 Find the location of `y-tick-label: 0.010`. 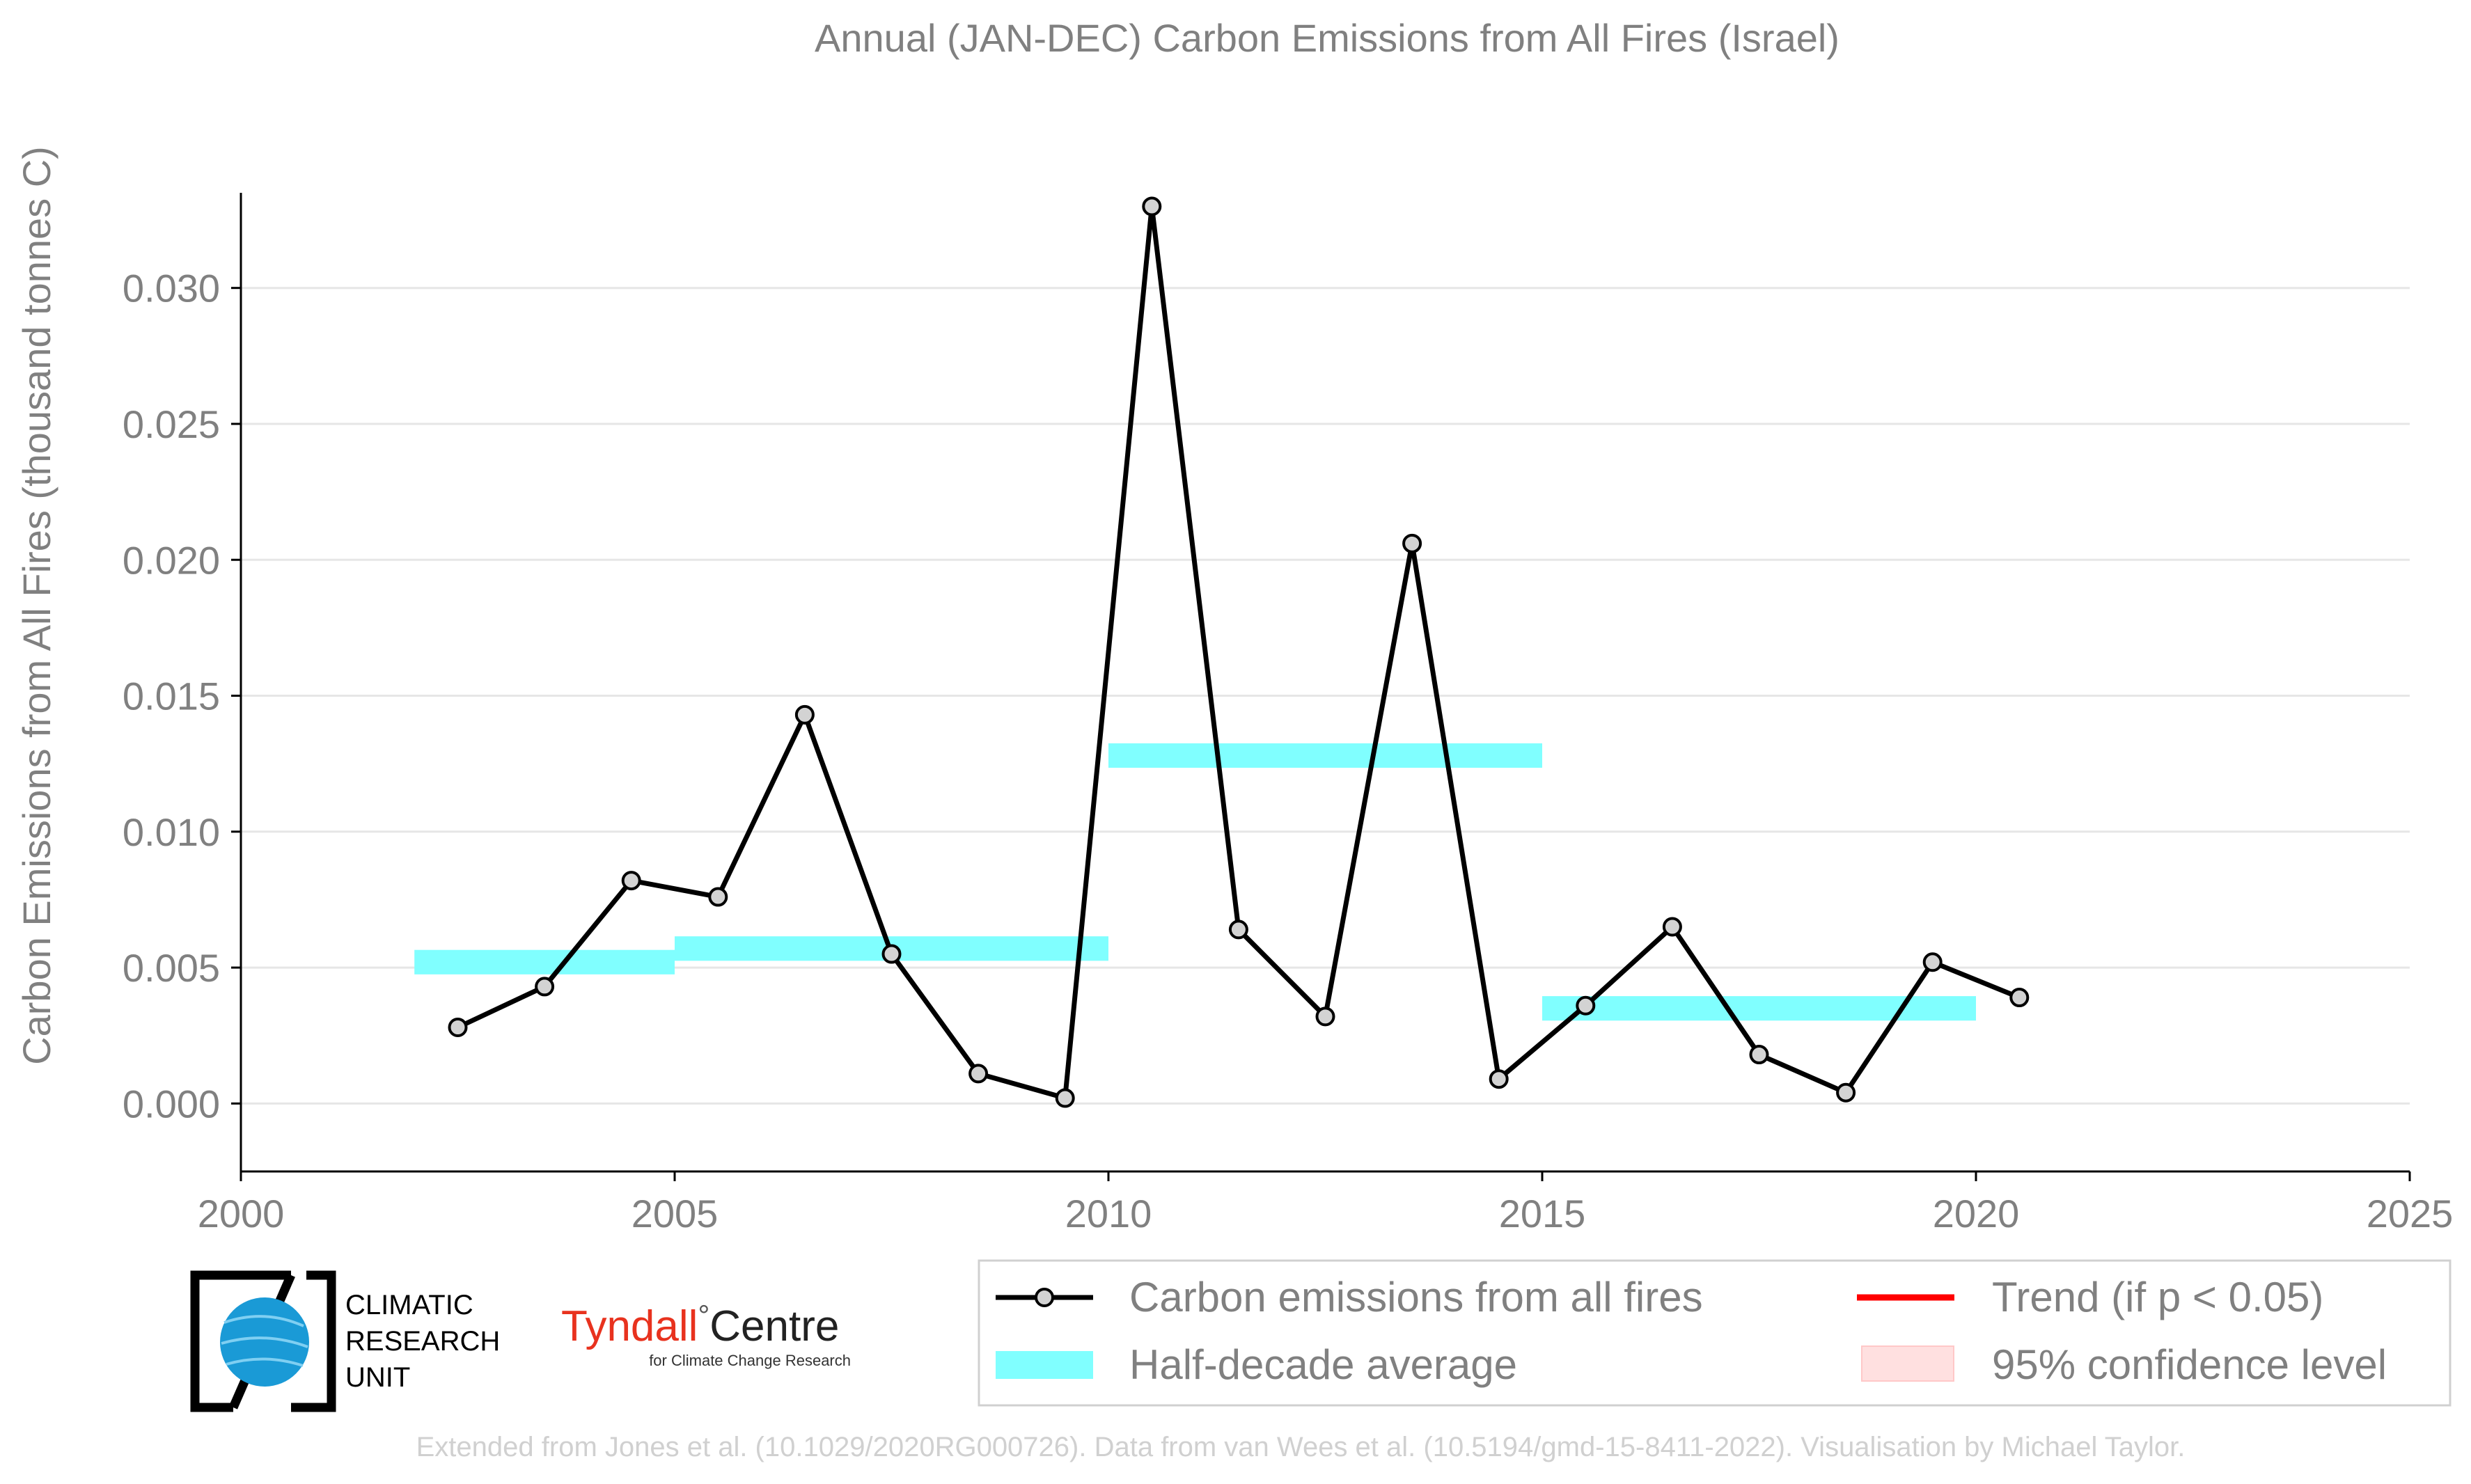

y-tick-label: 0.010 is located at coordinates (171, 832).